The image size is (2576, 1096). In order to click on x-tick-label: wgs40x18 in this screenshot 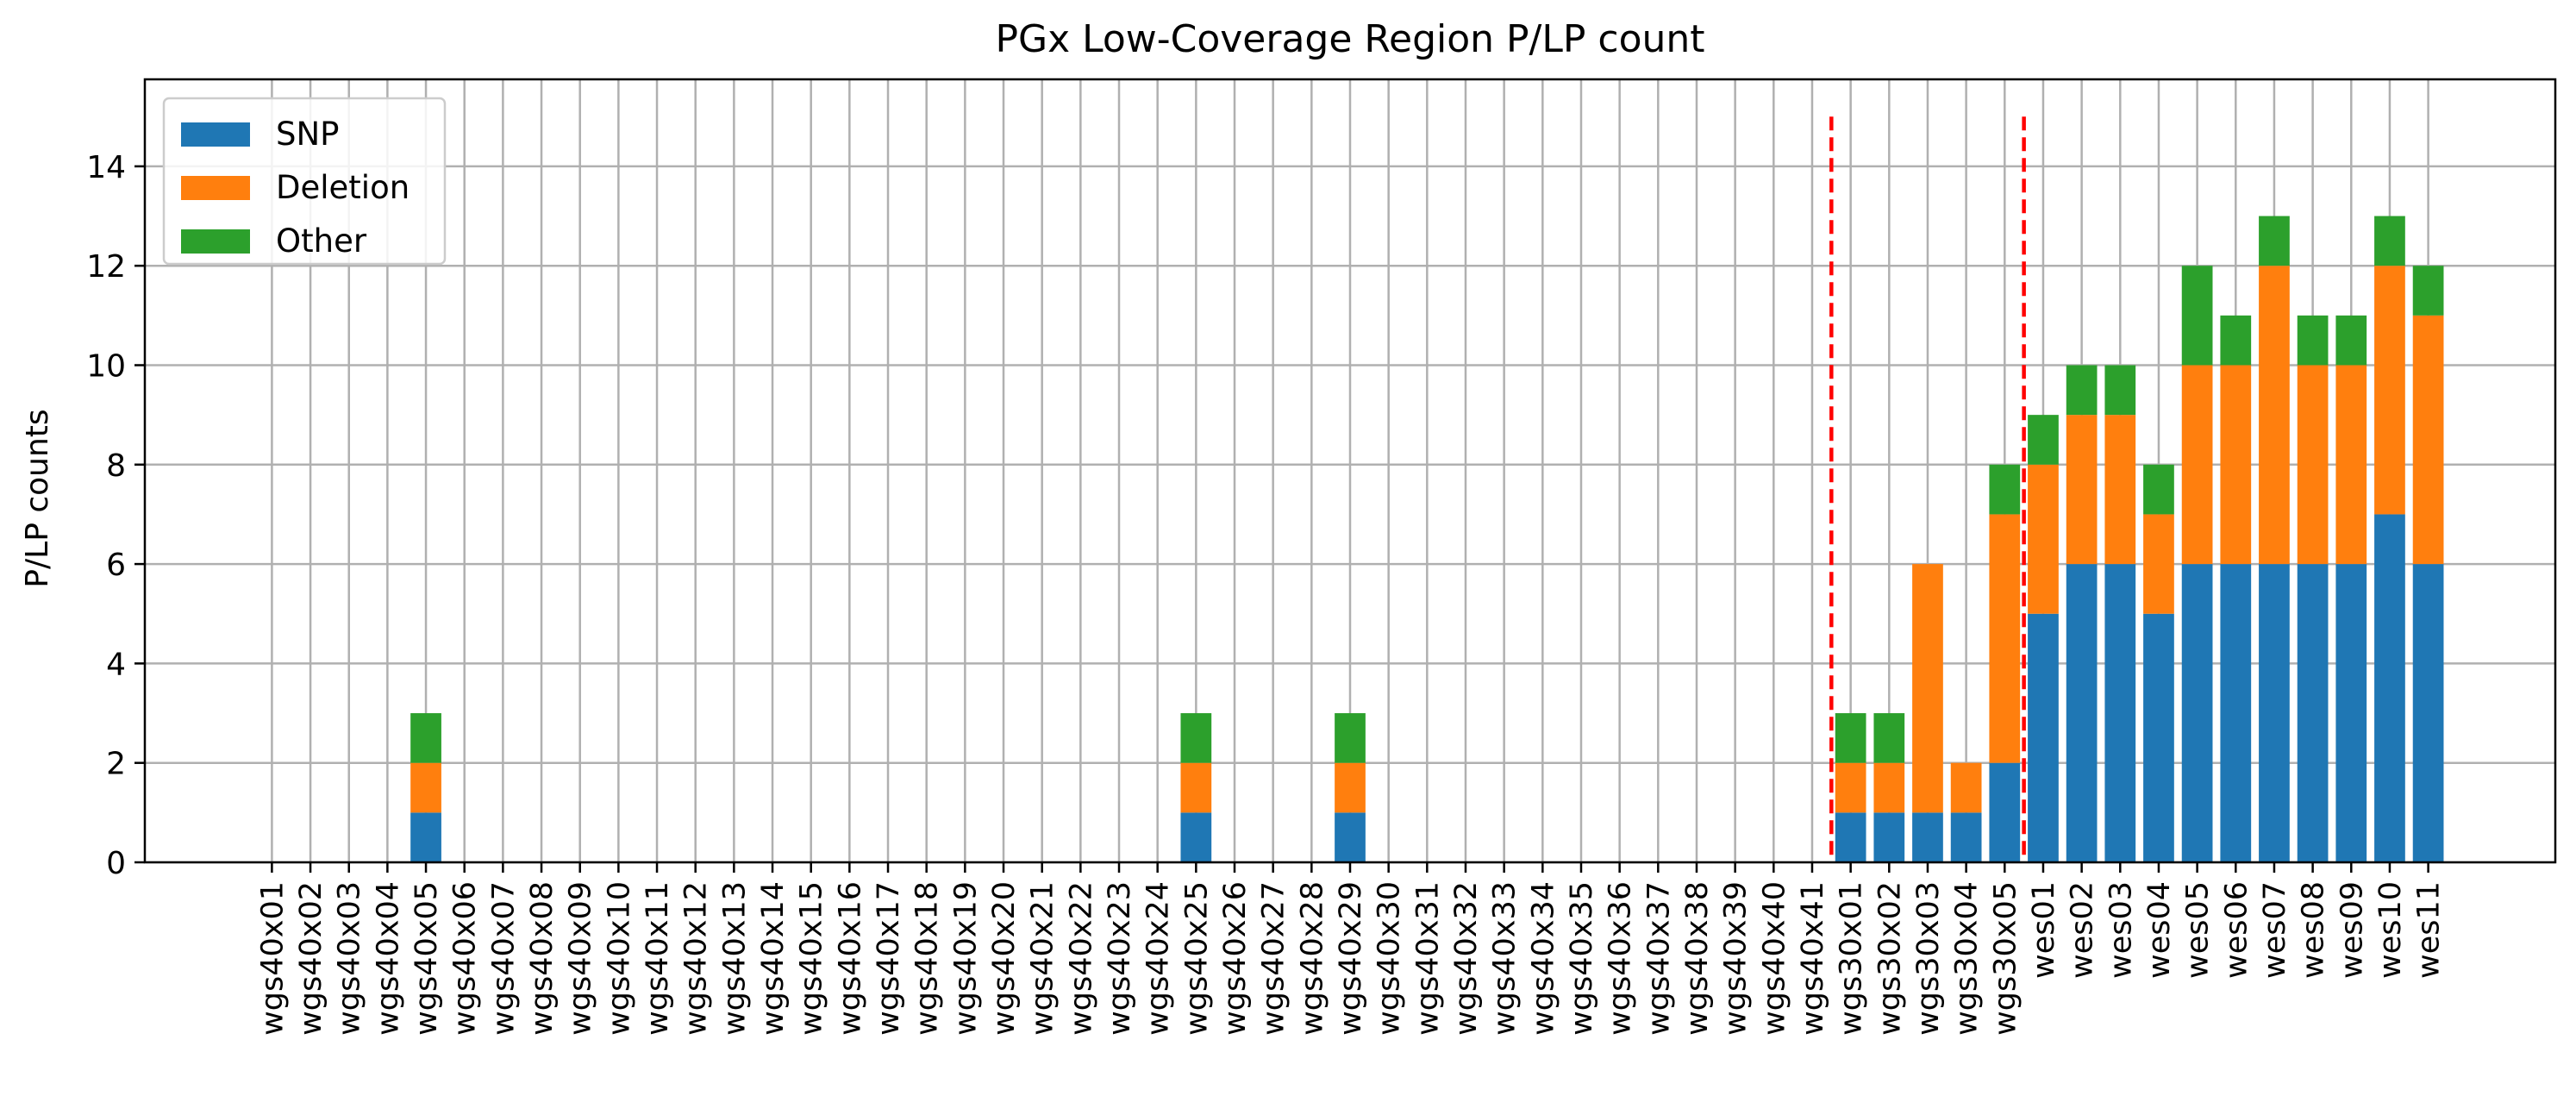, I will do `click(928, 958)`.